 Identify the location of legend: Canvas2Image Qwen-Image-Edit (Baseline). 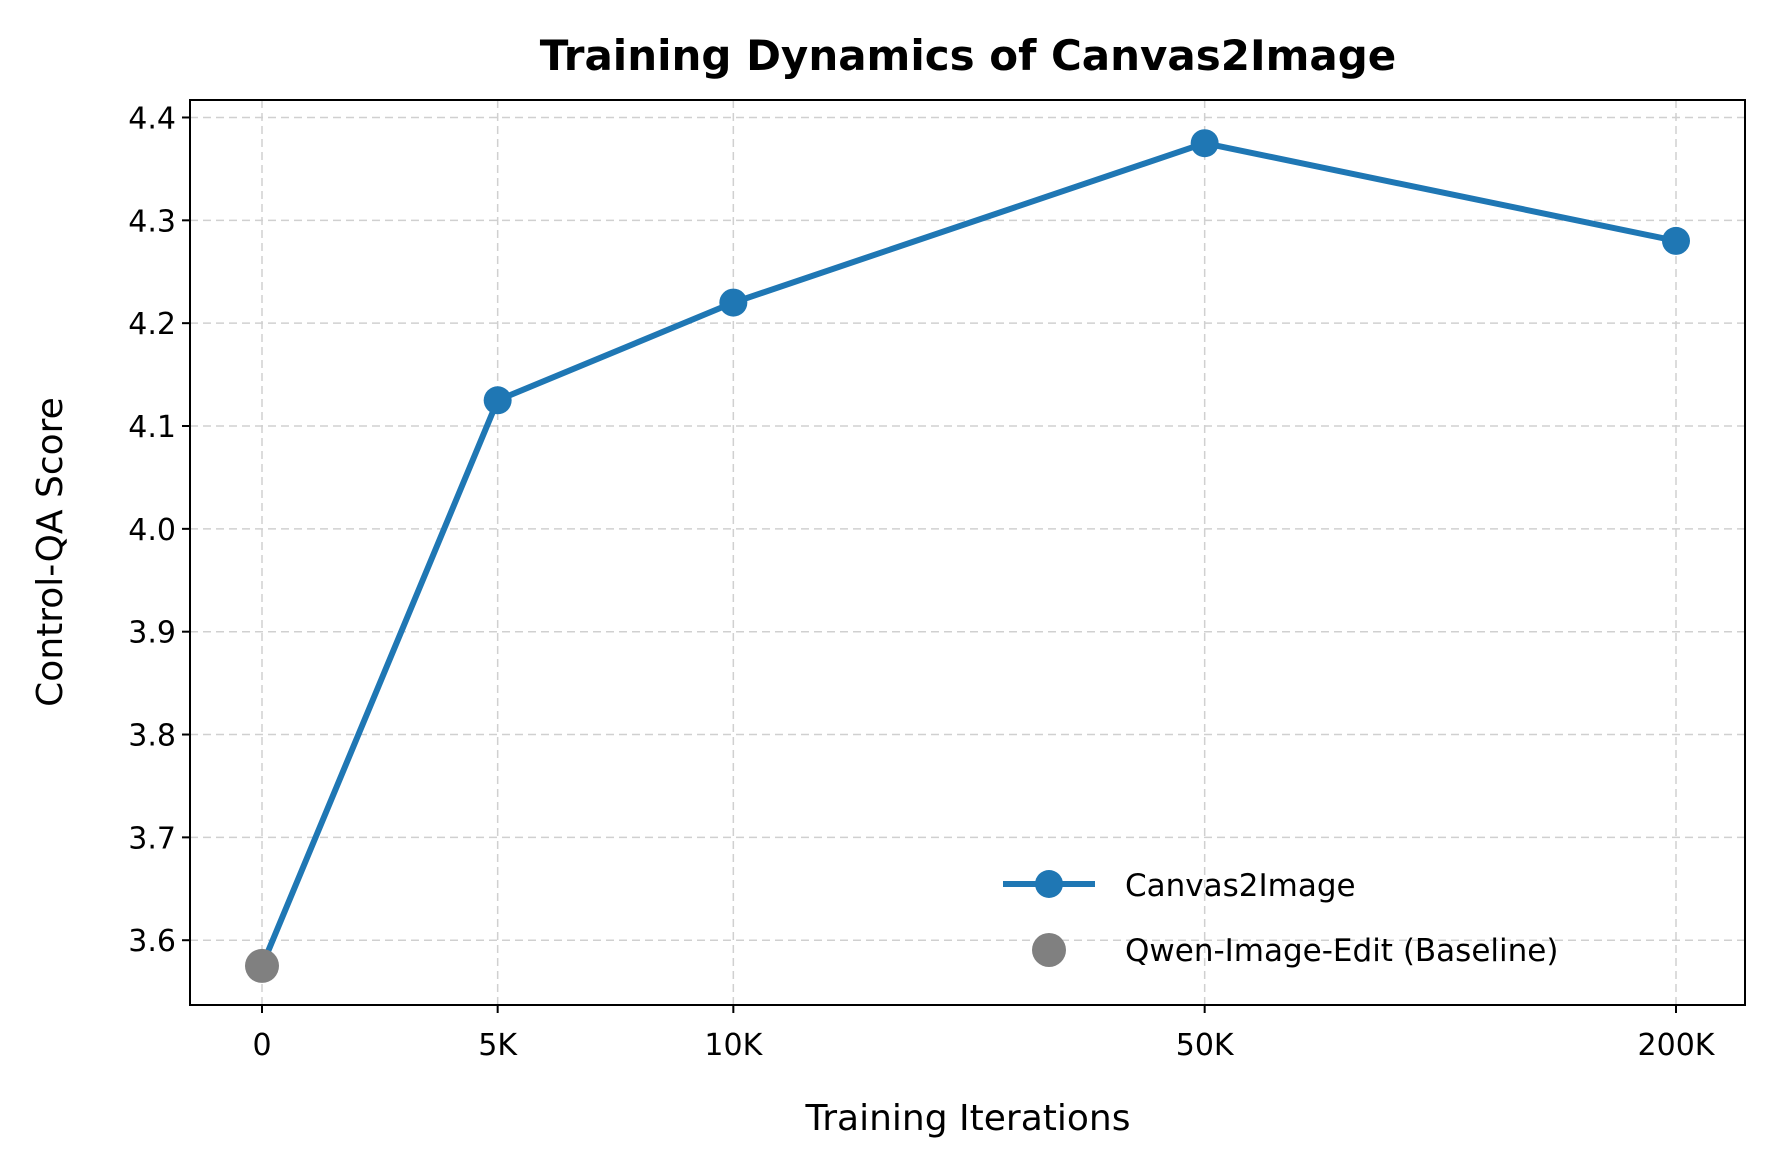
(1280, 918).